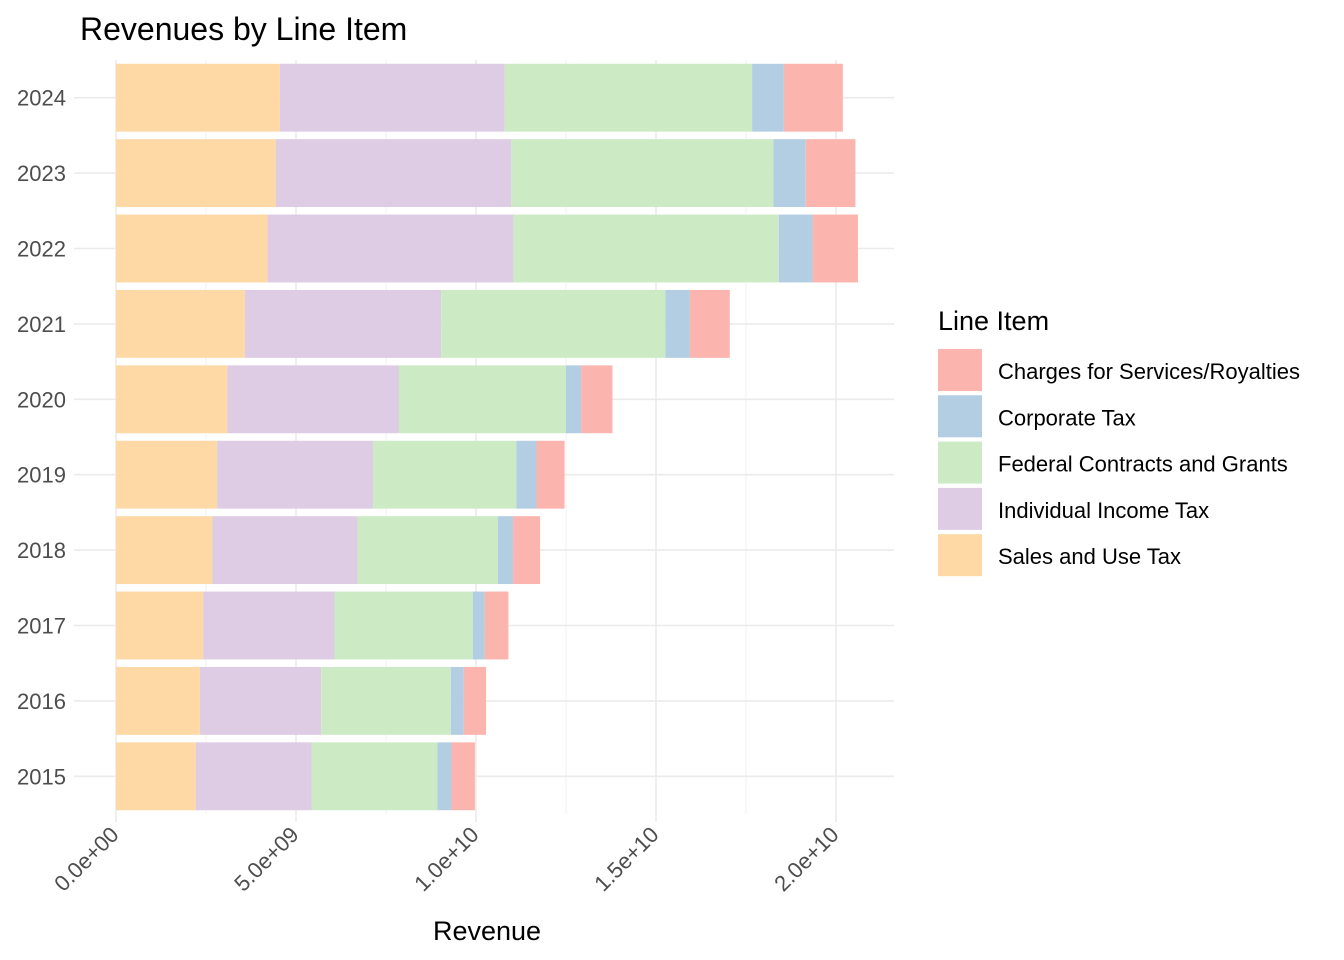 The image size is (1344, 960). Describe the element at coordinates (1149, 371) in the screenshot. I see `legend-label: Charges for Services/Royalties` at that location.